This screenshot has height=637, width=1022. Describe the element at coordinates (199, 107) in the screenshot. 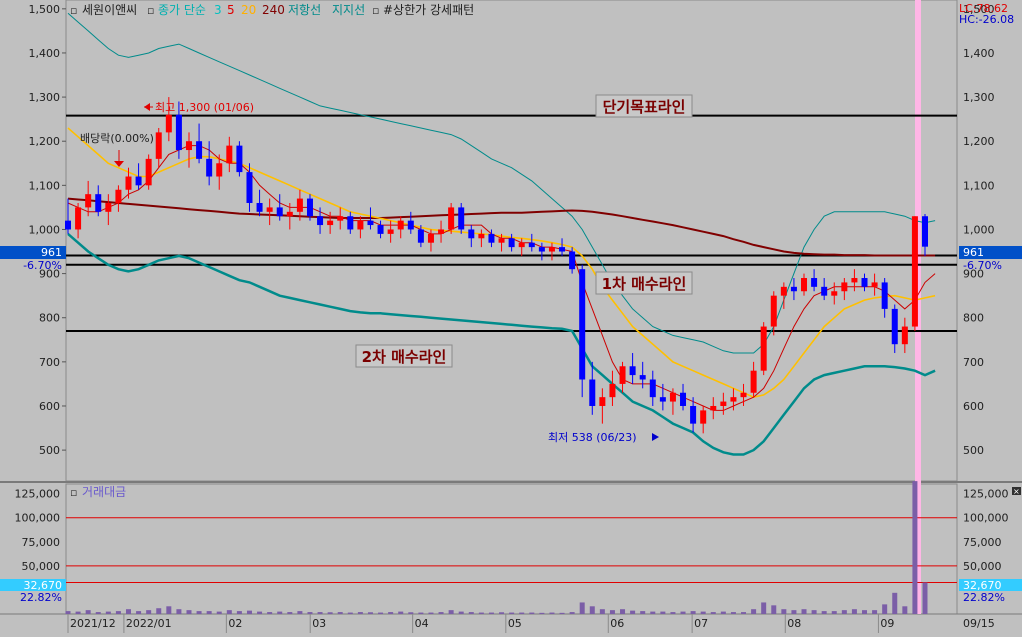

I see `high-marker: 최고 1,300 (01/06)` at that location.